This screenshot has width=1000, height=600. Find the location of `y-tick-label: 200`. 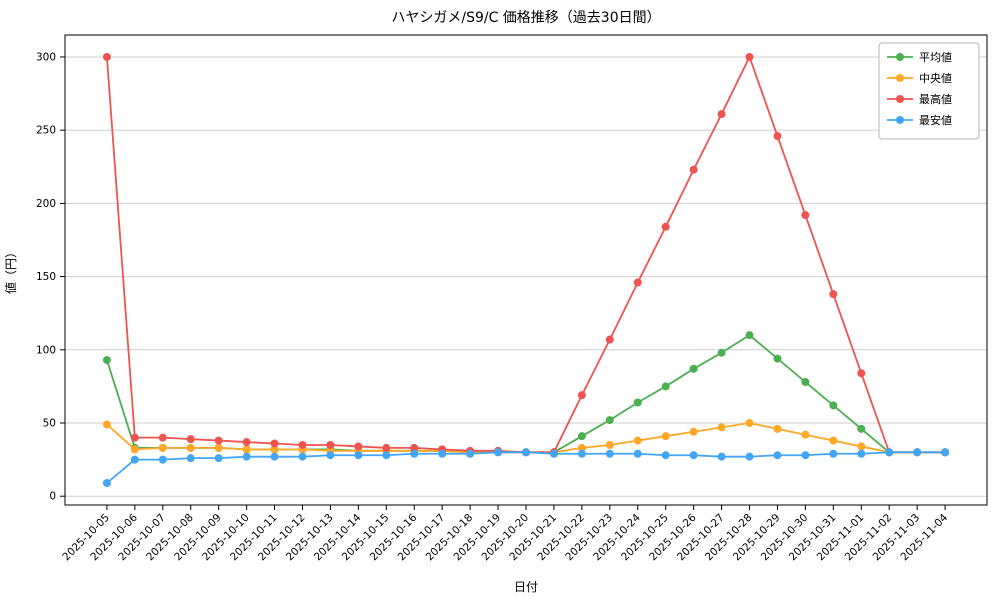

y-tick-label: 200 is located at coordinates (46, 204).